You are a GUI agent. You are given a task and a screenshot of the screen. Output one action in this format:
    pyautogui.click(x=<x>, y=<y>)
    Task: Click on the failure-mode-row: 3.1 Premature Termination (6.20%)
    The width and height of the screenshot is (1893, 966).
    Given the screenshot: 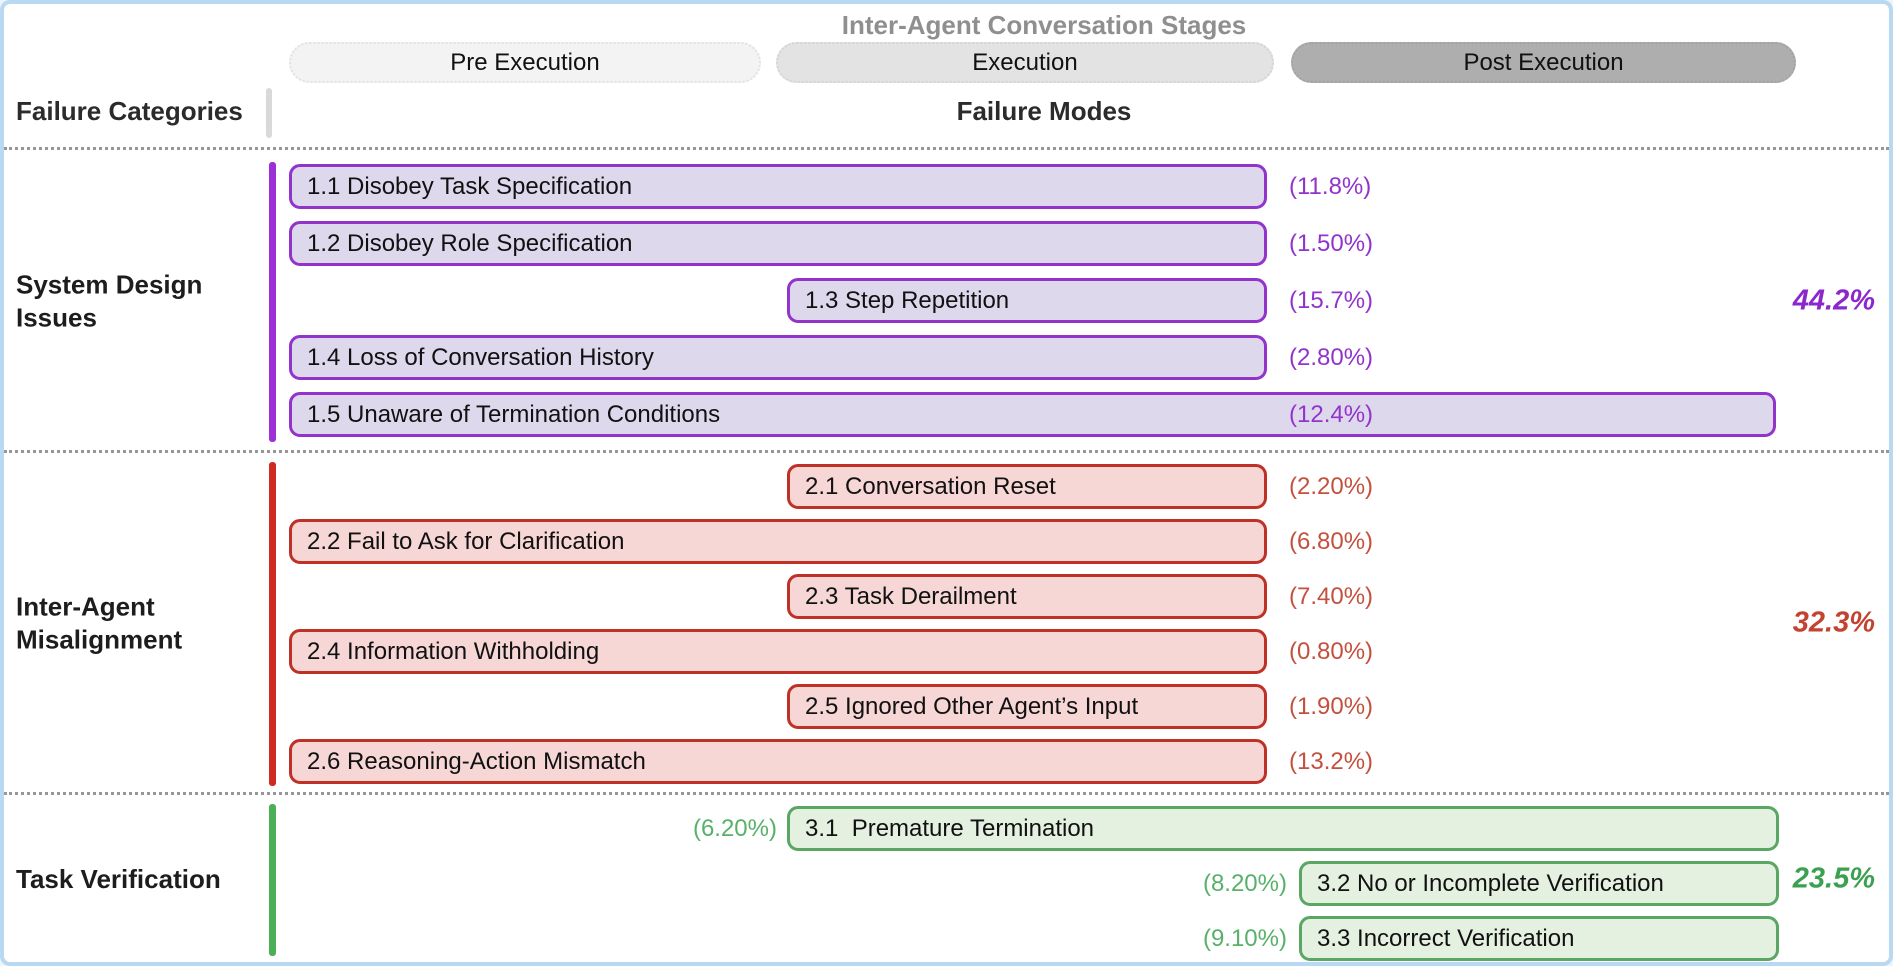 What is the action you would take?
    pyautogui.click(x=1086, y=828)
    